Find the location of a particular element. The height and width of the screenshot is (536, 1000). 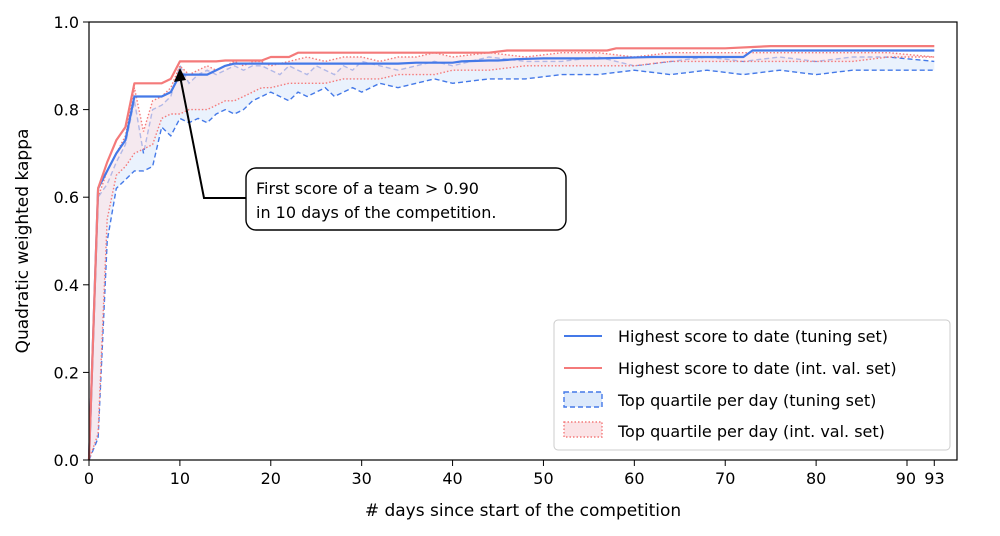

annotation-text-line2: in 10 days of the competition. is located at coordinates (376, 212).